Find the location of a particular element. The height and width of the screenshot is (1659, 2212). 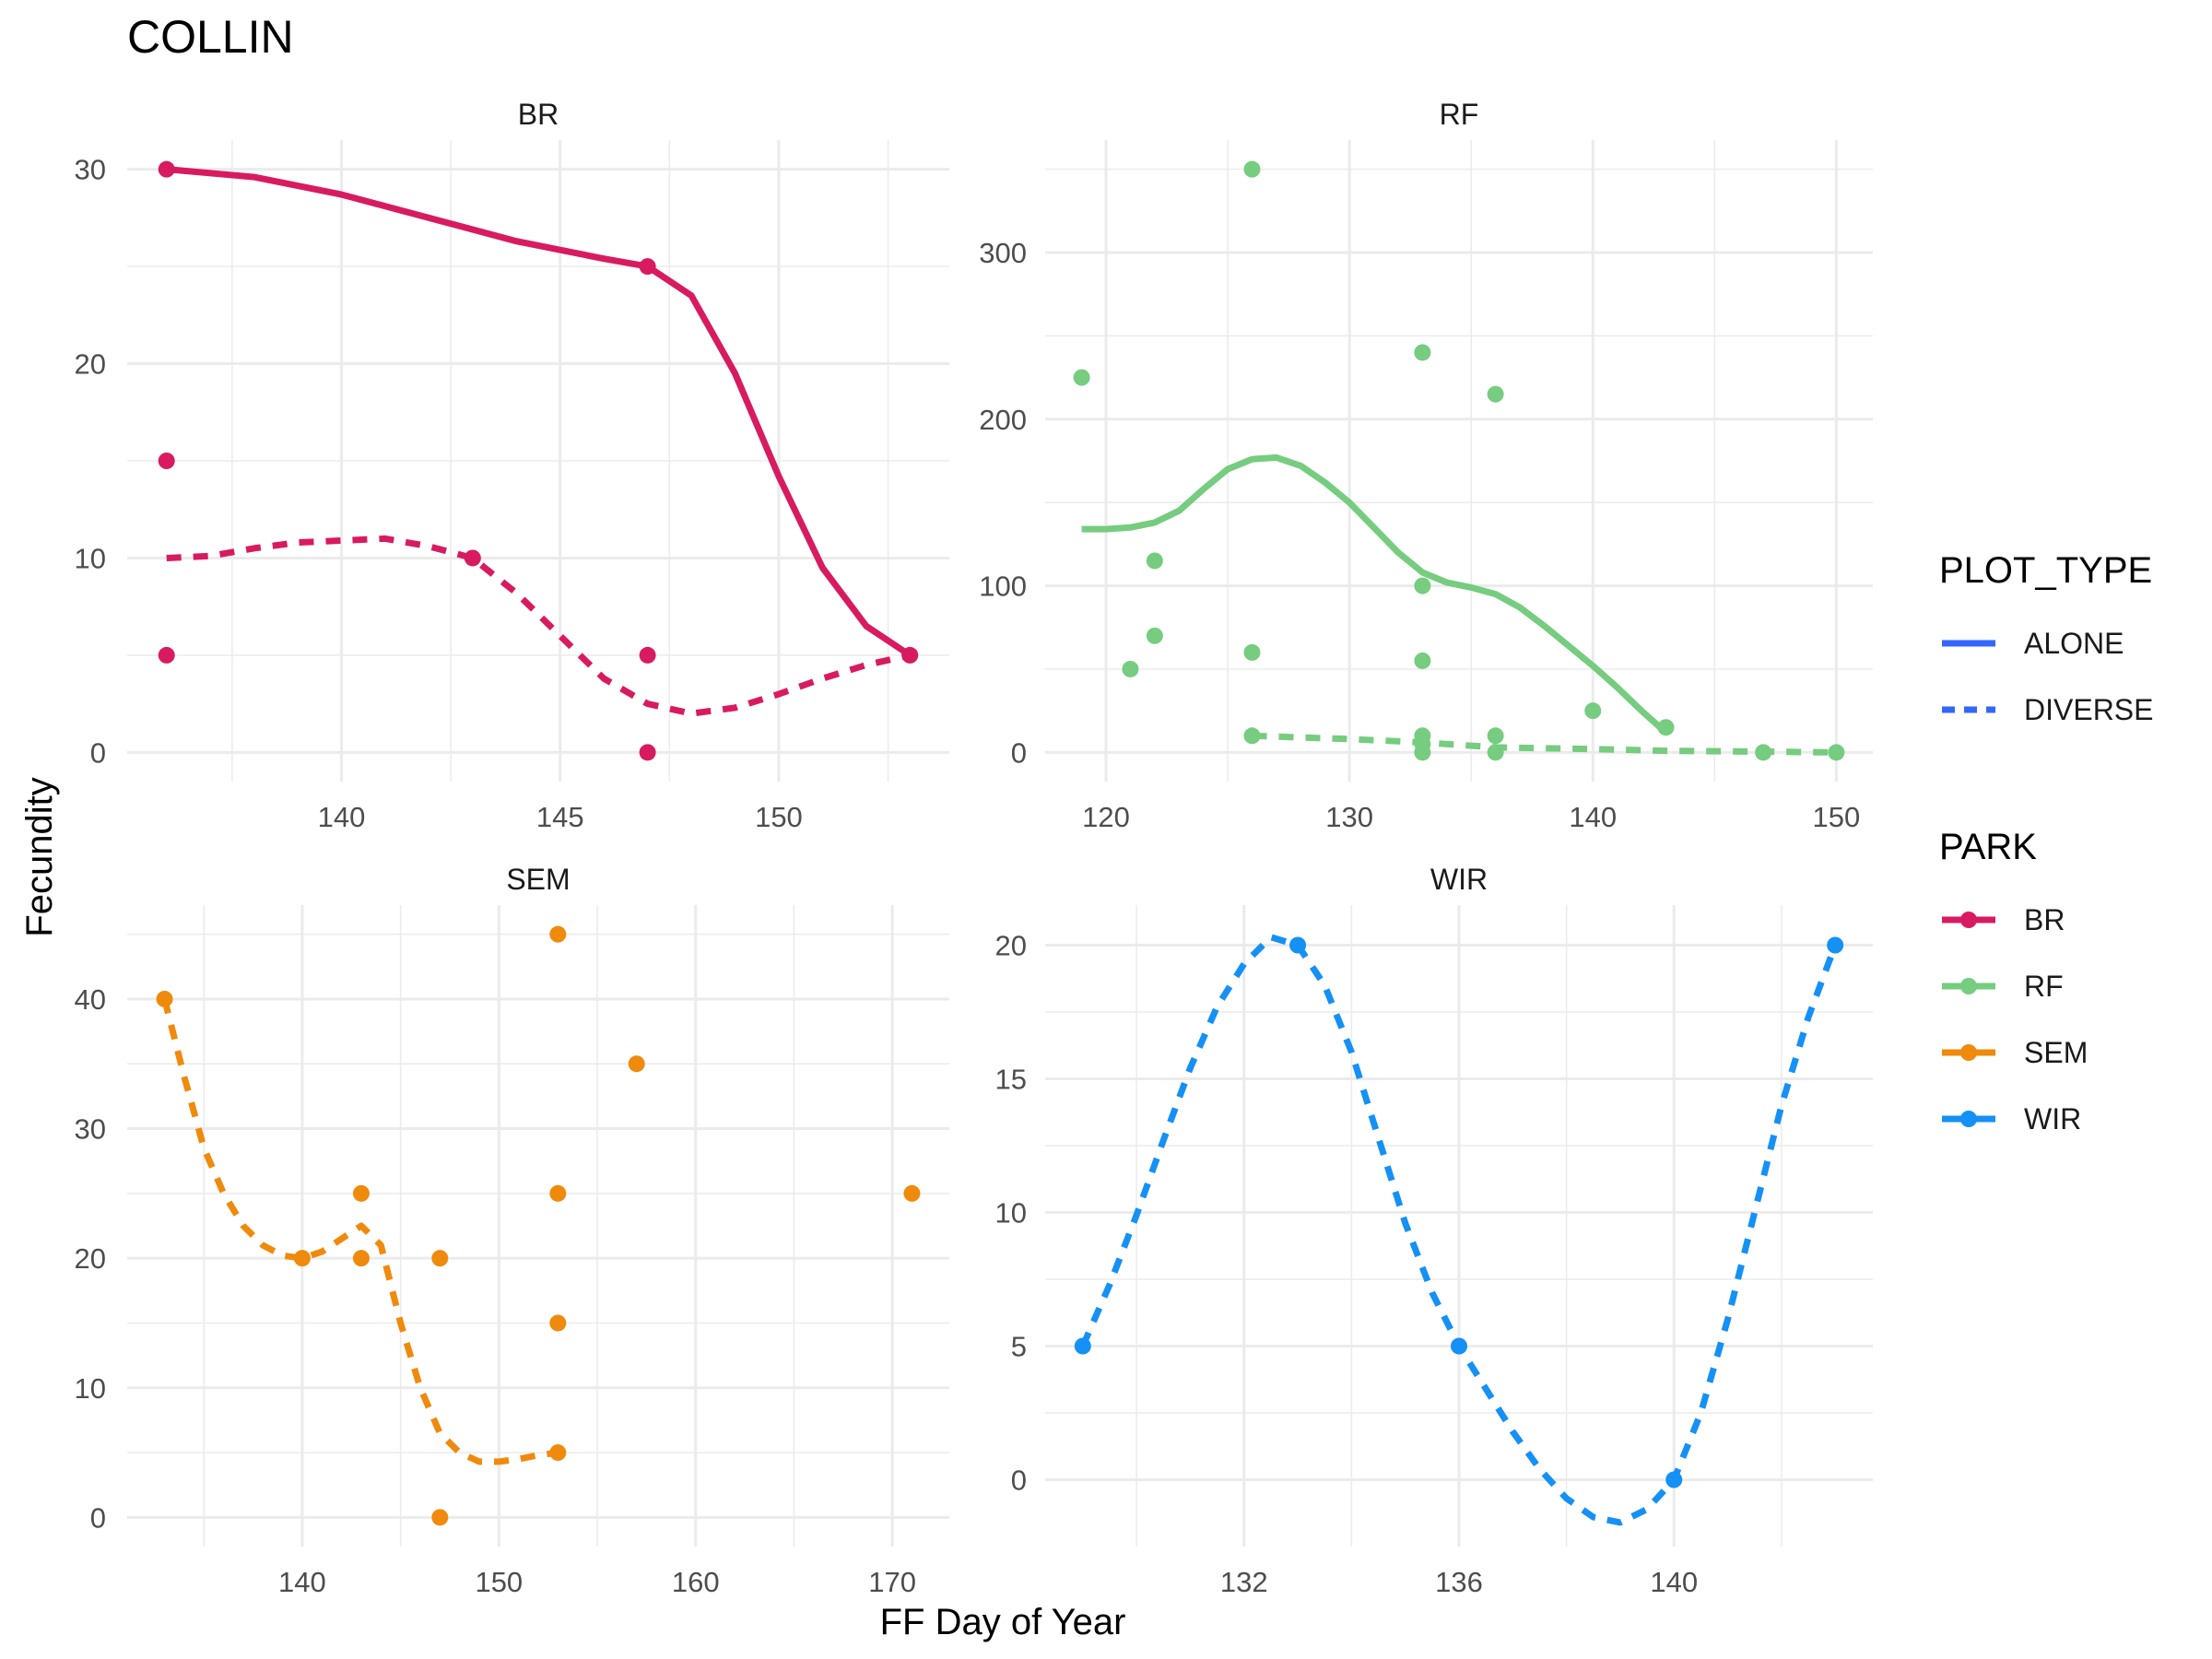

chart-title: COLLIN is located at coordinates (210, 37).